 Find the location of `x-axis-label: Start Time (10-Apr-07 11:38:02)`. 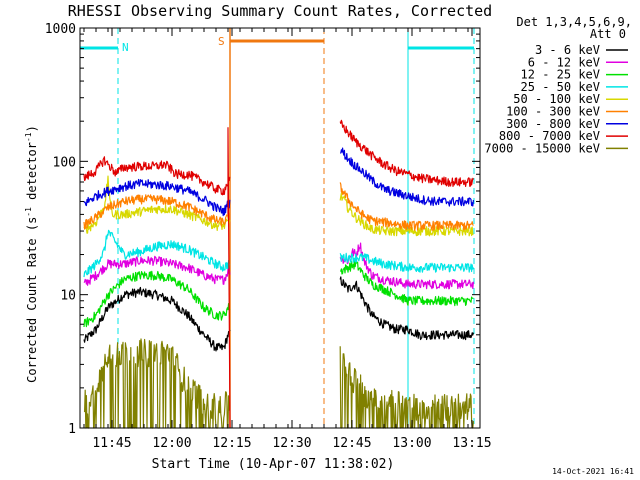

x-axis-label: Start Time (10-Apr-07 11:38:02) is located at coordinates (273, 464).